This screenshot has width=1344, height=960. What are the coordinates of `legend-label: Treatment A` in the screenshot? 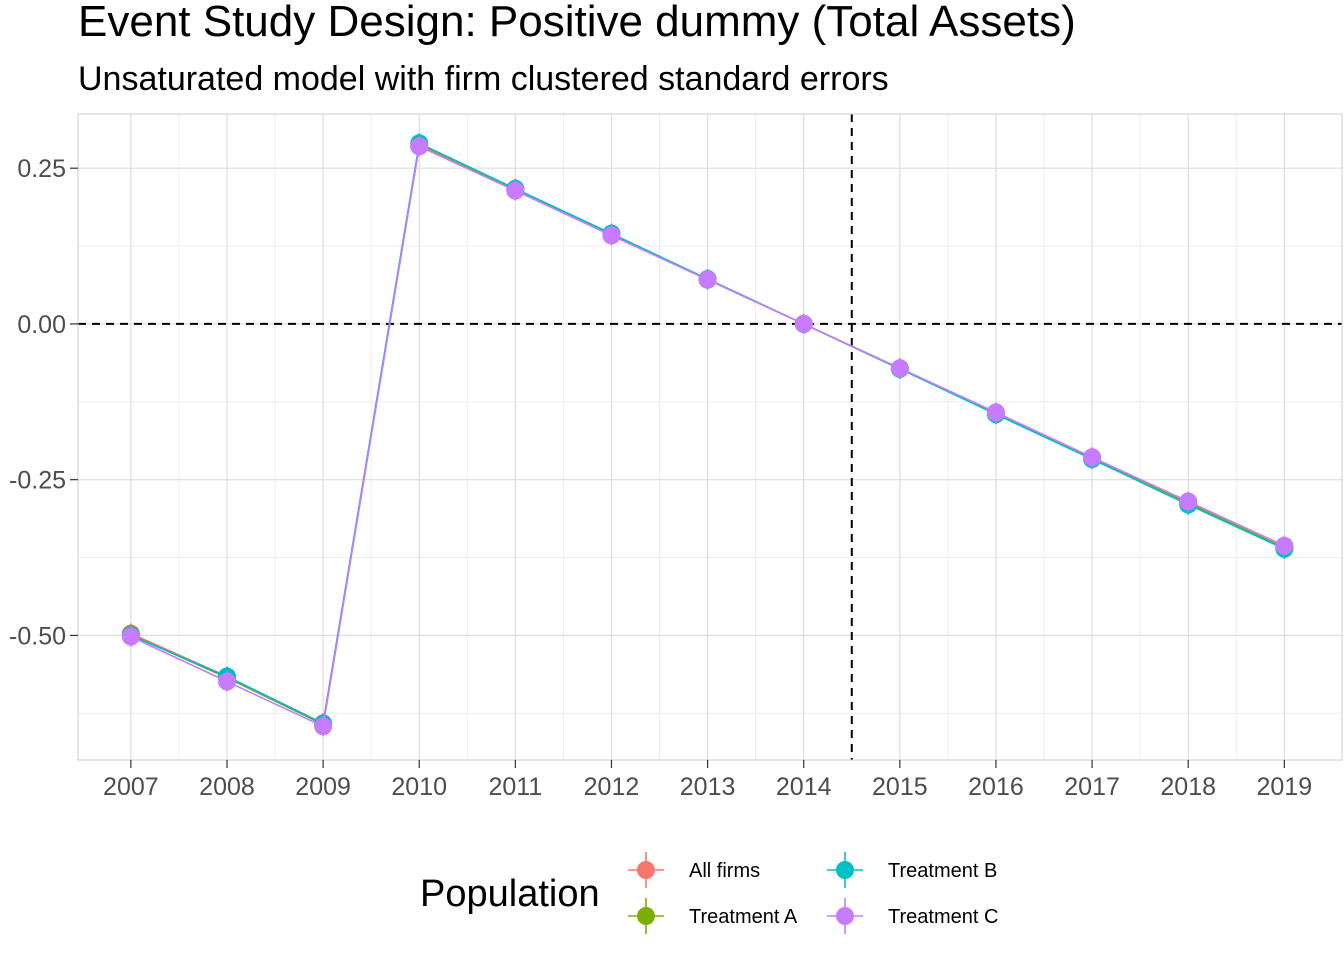 It's located at (743, 917).